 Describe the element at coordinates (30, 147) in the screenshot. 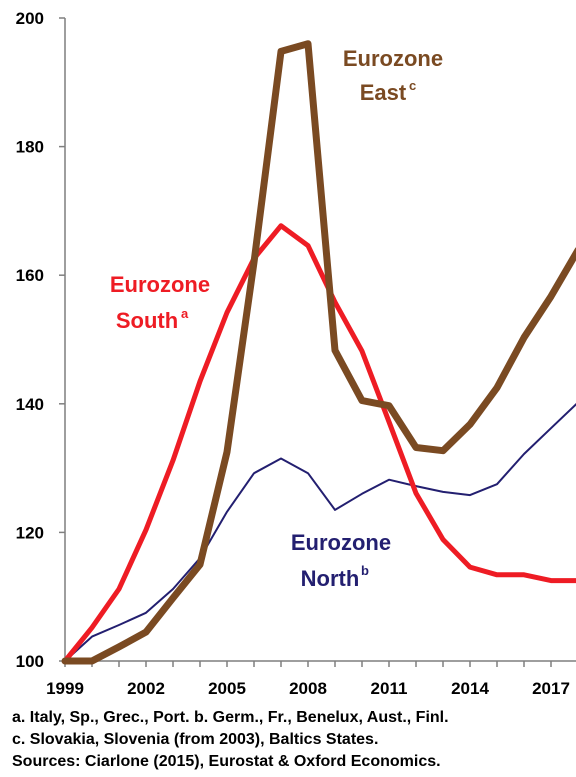

I see `y-tick-label: 180` at that location.